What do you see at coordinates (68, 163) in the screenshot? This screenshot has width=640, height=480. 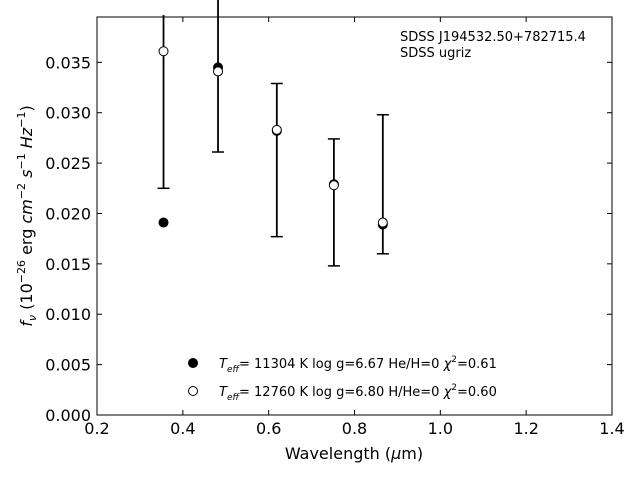 I see `y-tick-label: 0.025` at bounding box center [68, 163].